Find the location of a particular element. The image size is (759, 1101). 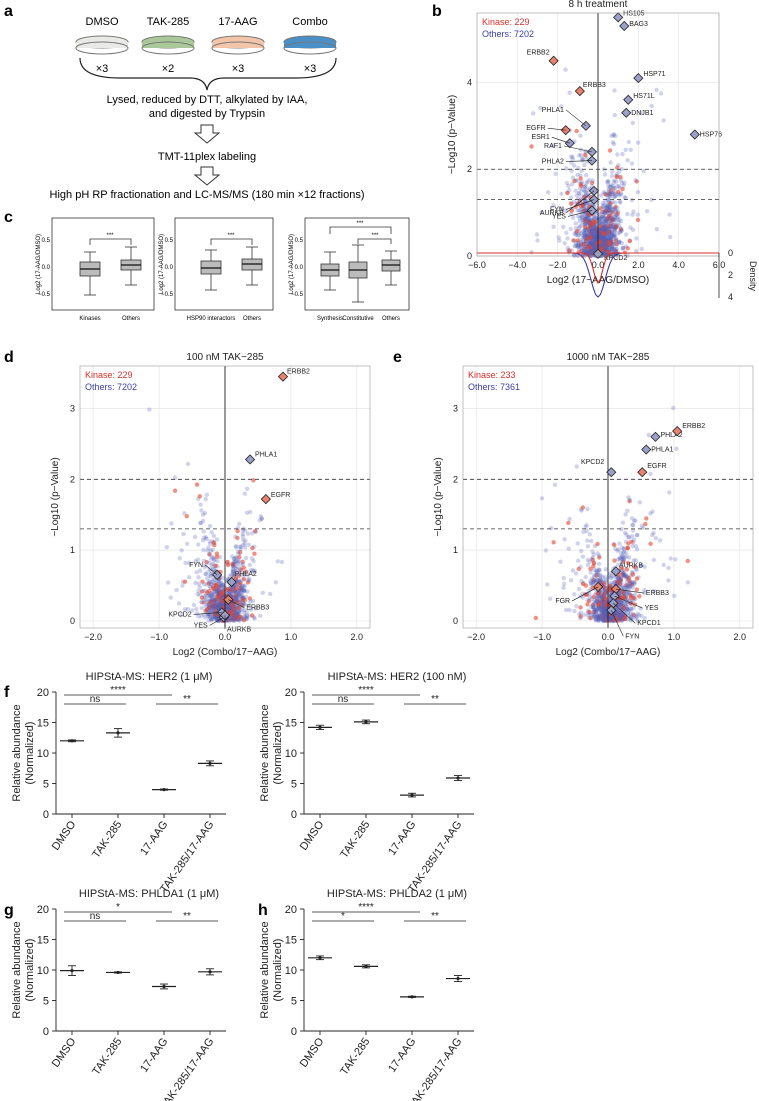

data-point is located at coordinates (366, 966).